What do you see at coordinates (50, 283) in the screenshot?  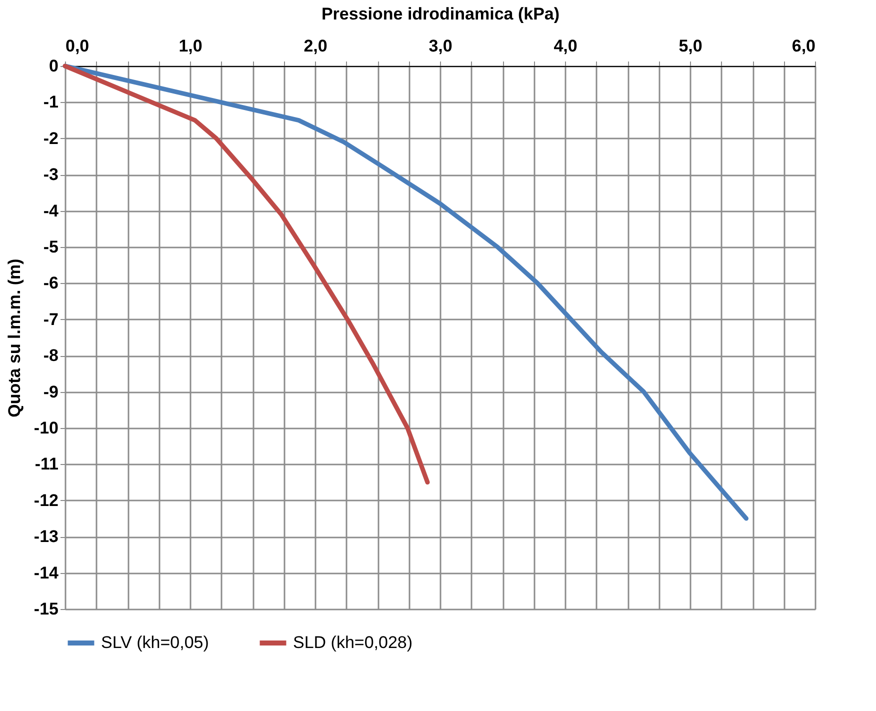 I see `y-tick-label: -6` at bounding box center [50, 283].